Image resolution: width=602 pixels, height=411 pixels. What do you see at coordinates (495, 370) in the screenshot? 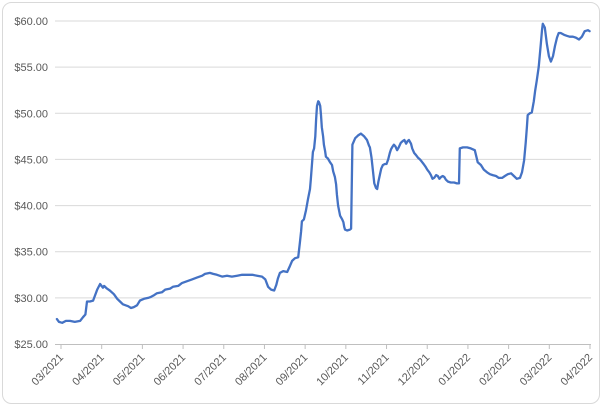
I see `x-axis-label: 02/2022` at bounding box center [495, 370].